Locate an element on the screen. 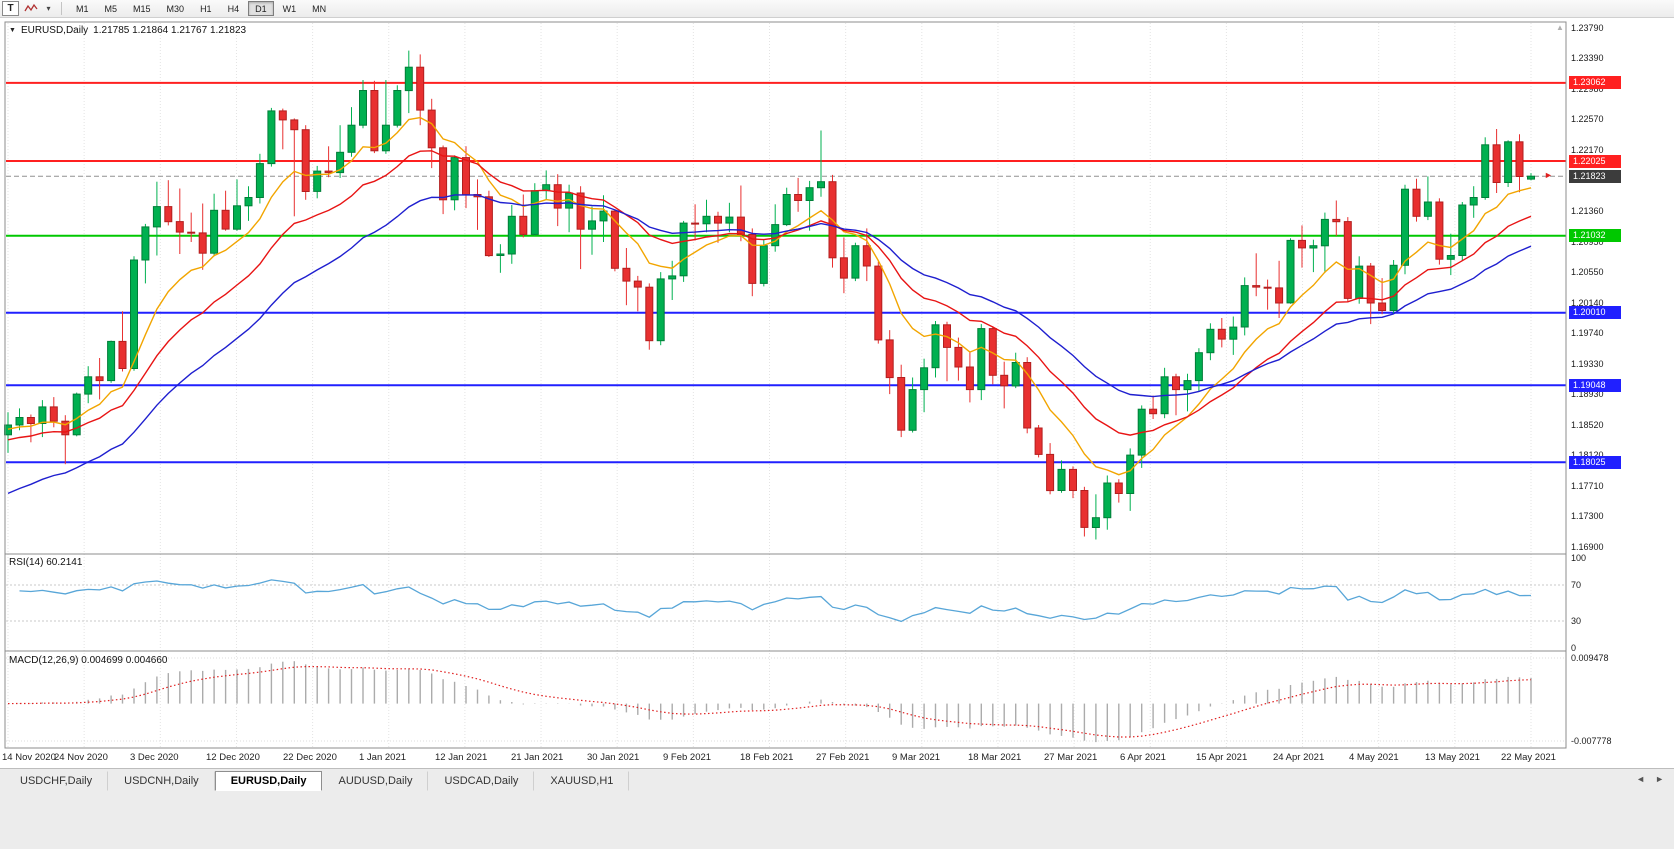 The image size is (1674, 849). timeframe-d1-button: D1 is located at coordinates (261, 8).